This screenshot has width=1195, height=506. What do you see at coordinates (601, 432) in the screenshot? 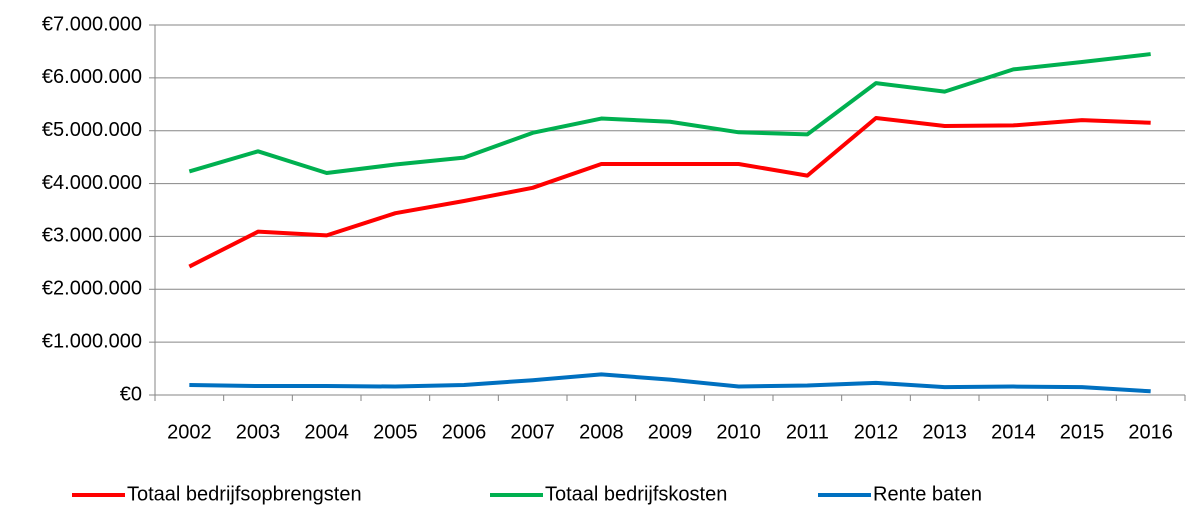
I see `x-tick-label: 2008` at bounding box center [601, 432].